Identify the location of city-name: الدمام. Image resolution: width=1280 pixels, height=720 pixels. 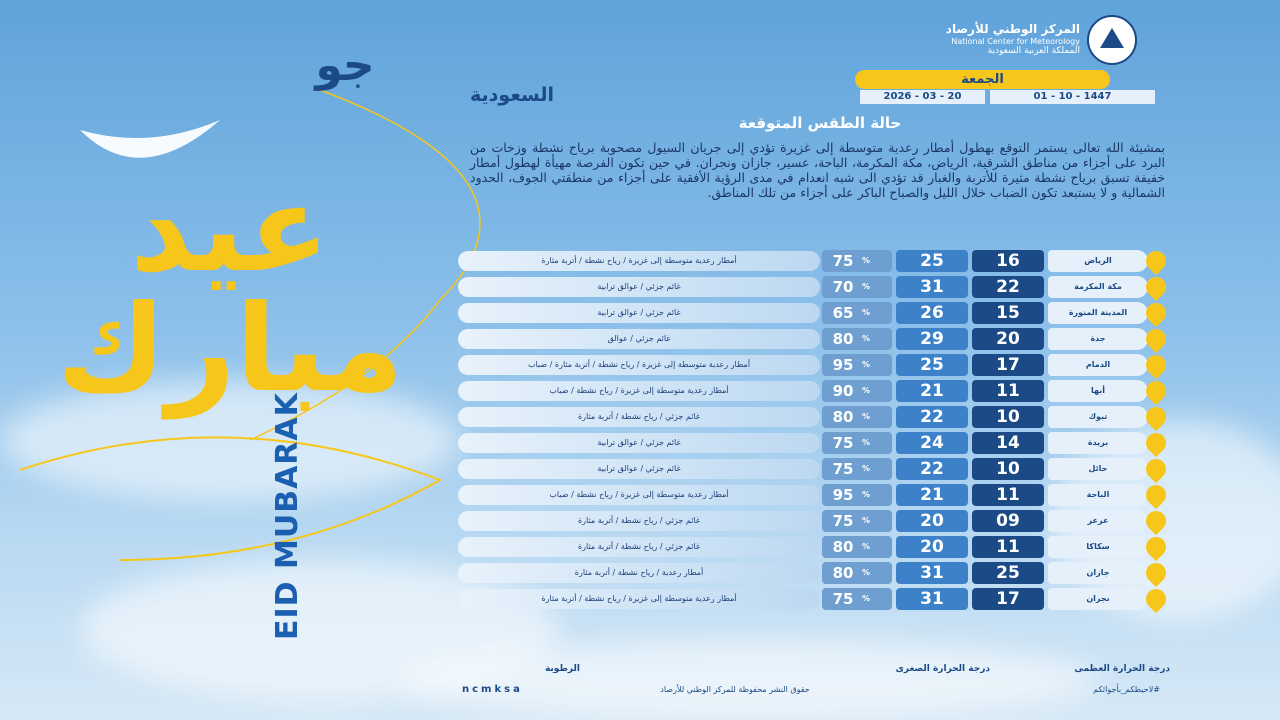
(1098, 365).